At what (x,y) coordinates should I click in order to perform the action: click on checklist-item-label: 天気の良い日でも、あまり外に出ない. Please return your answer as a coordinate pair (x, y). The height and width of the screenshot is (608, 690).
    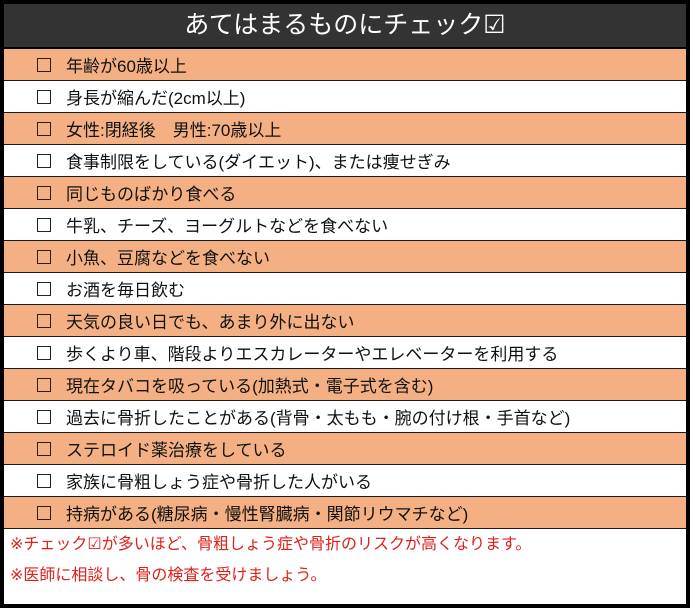
    Looking at the image, I should click on (210, 322).